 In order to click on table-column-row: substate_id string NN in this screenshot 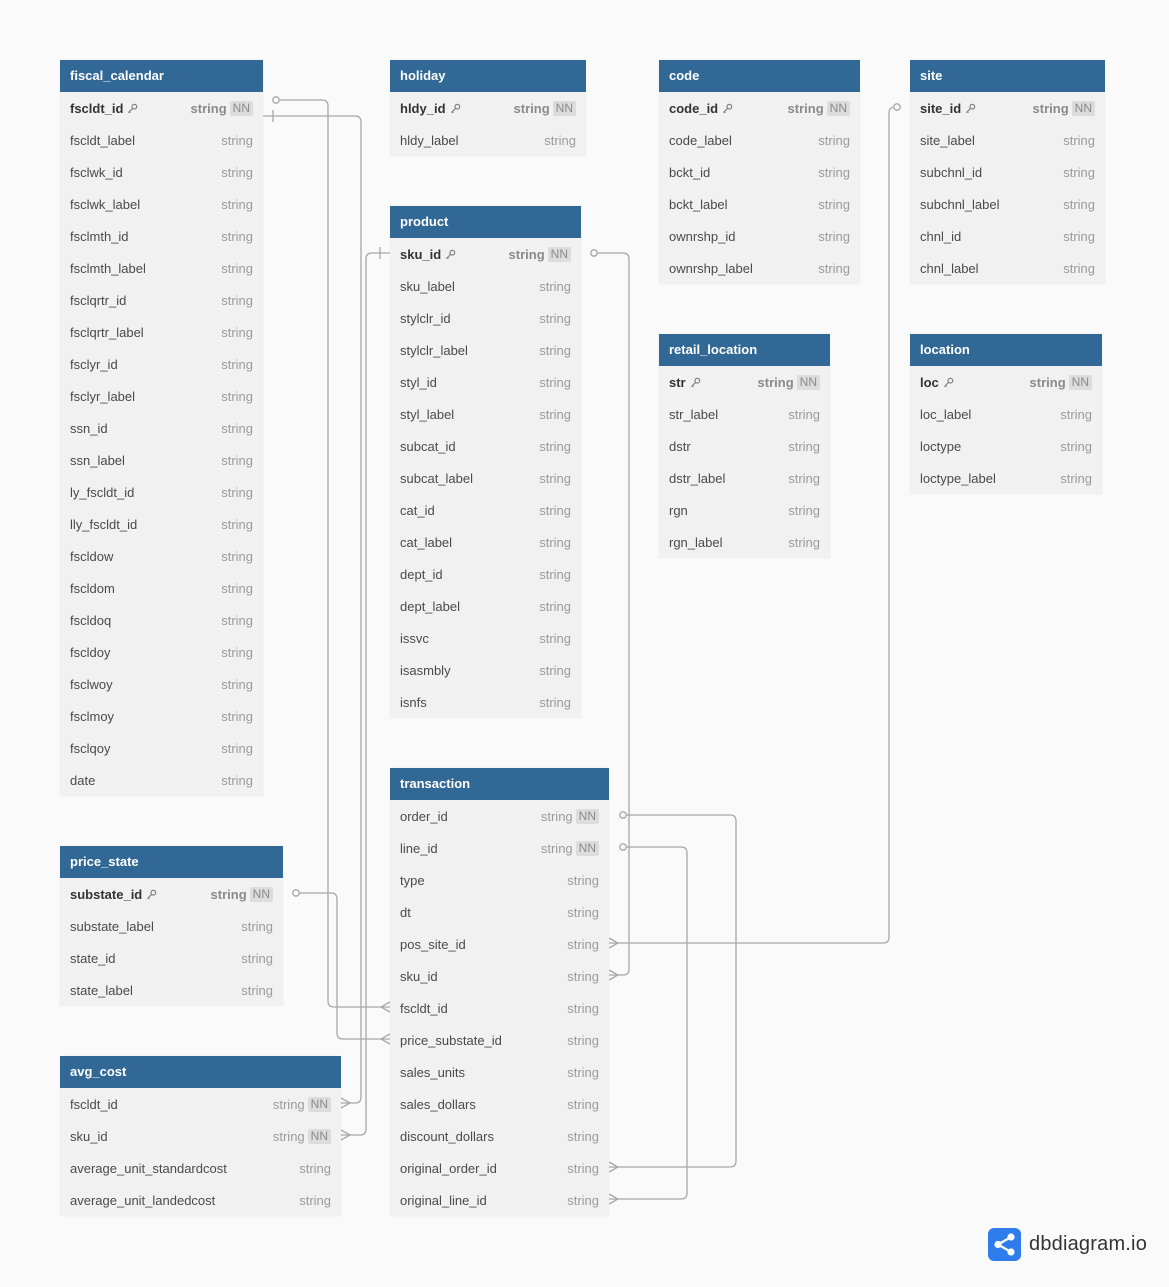, I will do `click(171, 894)`.